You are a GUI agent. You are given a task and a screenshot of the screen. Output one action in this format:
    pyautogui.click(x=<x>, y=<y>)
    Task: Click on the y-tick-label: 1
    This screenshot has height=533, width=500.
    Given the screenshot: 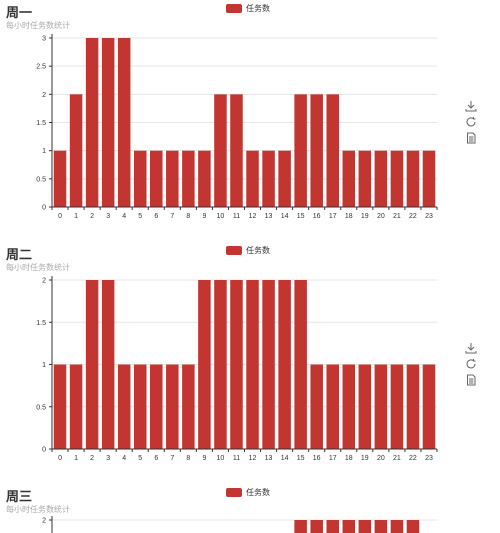 What is the action you would take?
    pyautogui.click(x=44, y=151)
    